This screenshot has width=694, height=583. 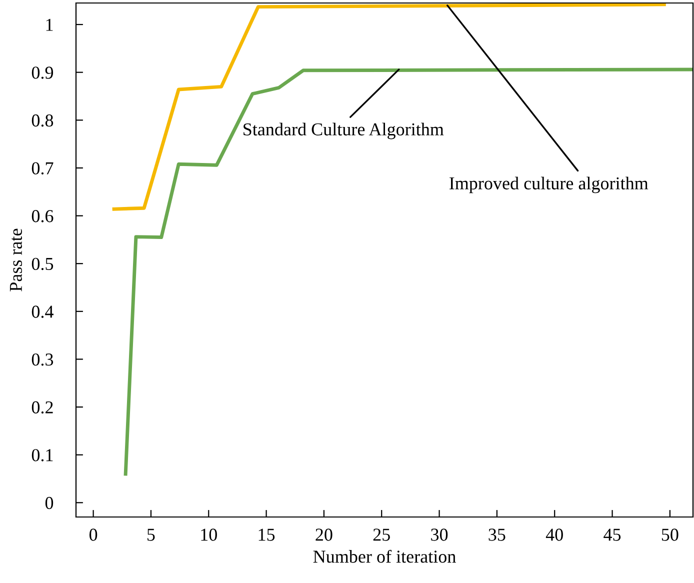 What do you see at coordinates (43, 120) in the screenshot?
I see `y-tick-label: 0.8` at bounding box center [43, 120].